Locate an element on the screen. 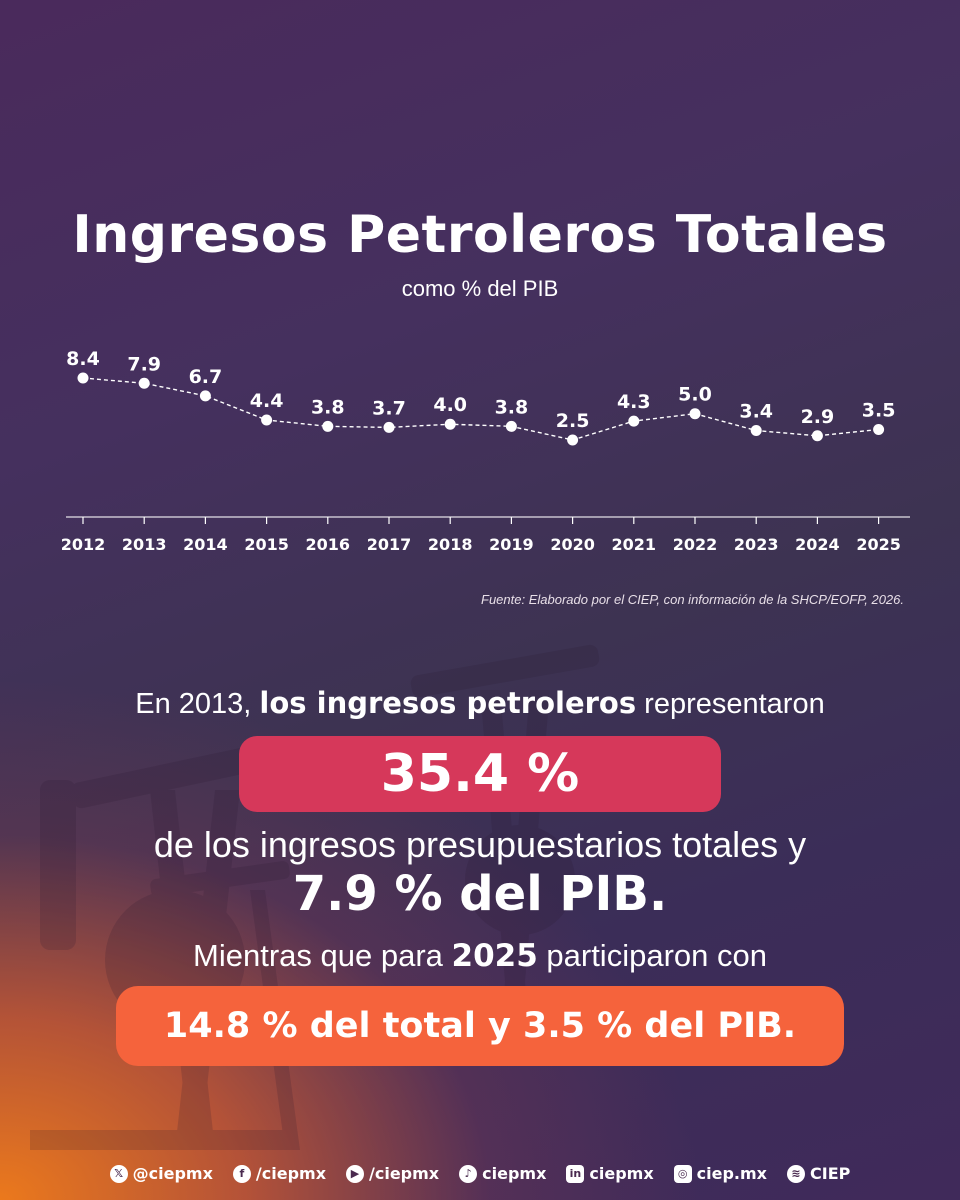 The width and height of the screenshot is (960, 1200). summary-line-4-bold: 2025 is located at coordinates (494, 956).